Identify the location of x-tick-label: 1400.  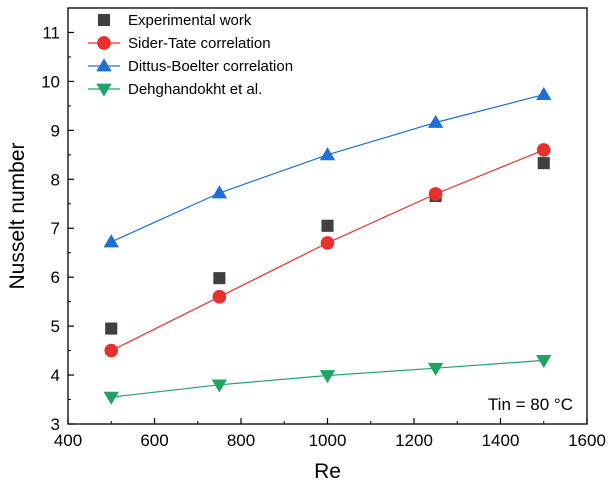
(501, 440).